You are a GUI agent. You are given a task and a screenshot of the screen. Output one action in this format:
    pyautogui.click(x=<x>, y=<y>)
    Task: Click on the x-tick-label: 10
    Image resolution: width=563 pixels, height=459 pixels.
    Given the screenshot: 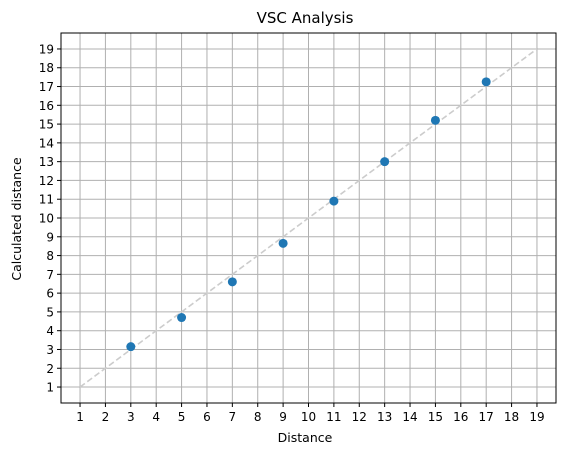 What is the action you would take?
    pyautogui.click(x=308, y=417)
    